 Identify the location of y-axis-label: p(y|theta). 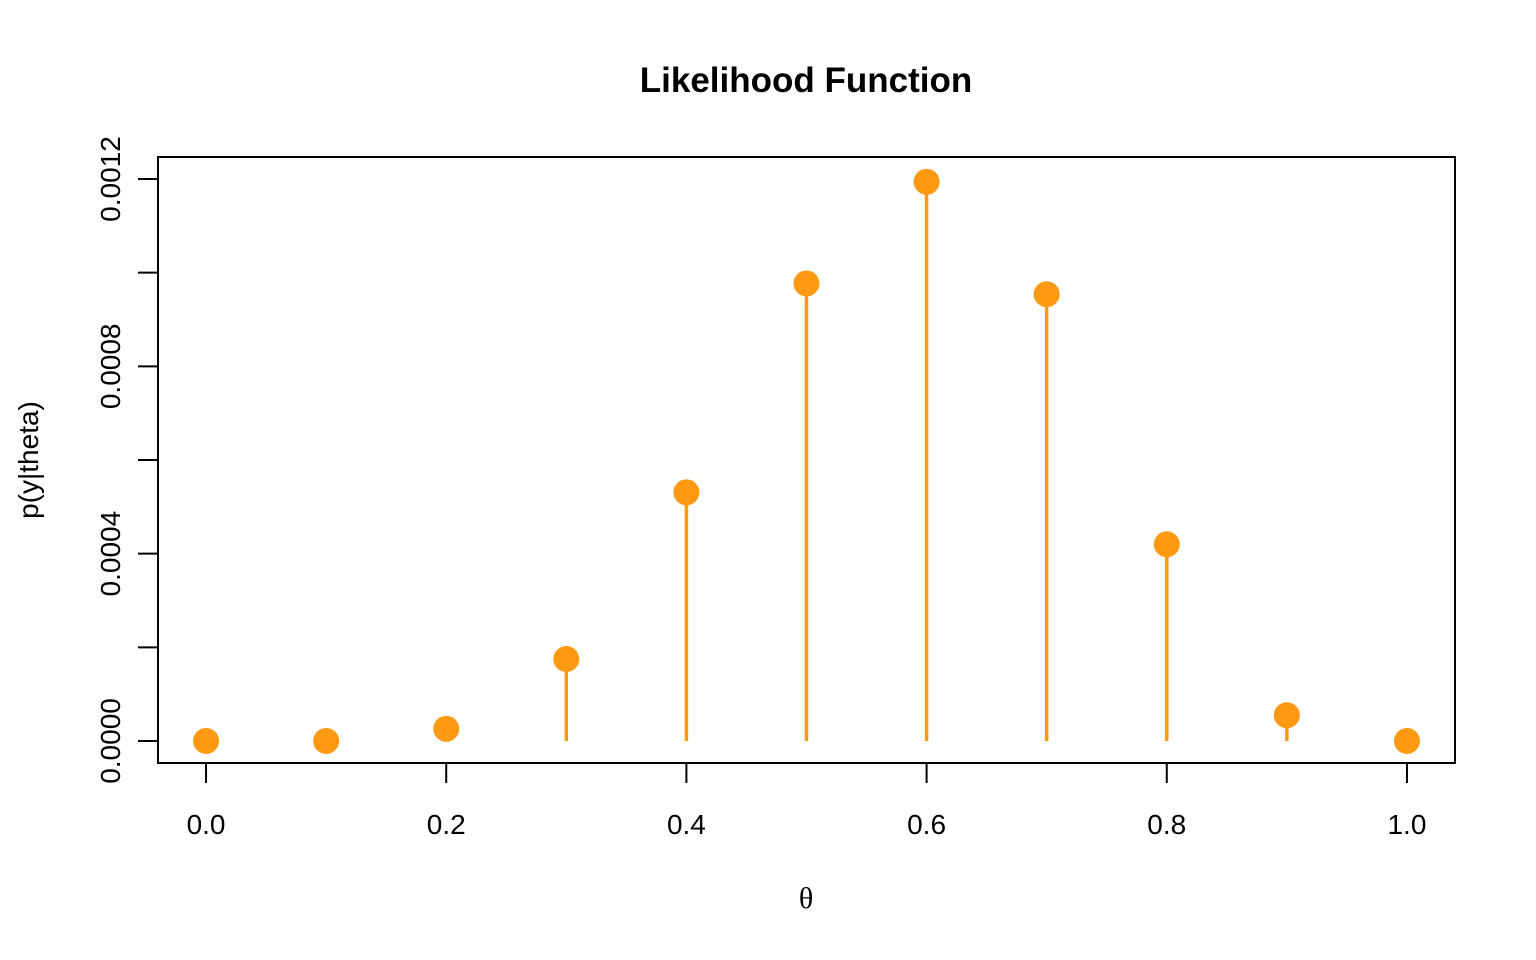
(28, 460).